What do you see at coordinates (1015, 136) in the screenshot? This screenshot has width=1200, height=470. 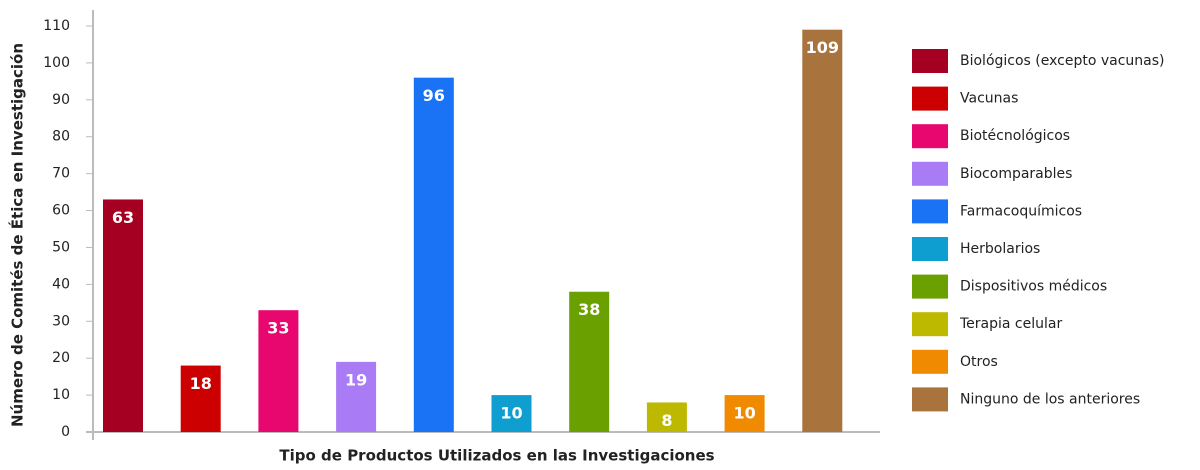 I see `legend-label: Biotécnológicos` at bounding box center [1015, 136].